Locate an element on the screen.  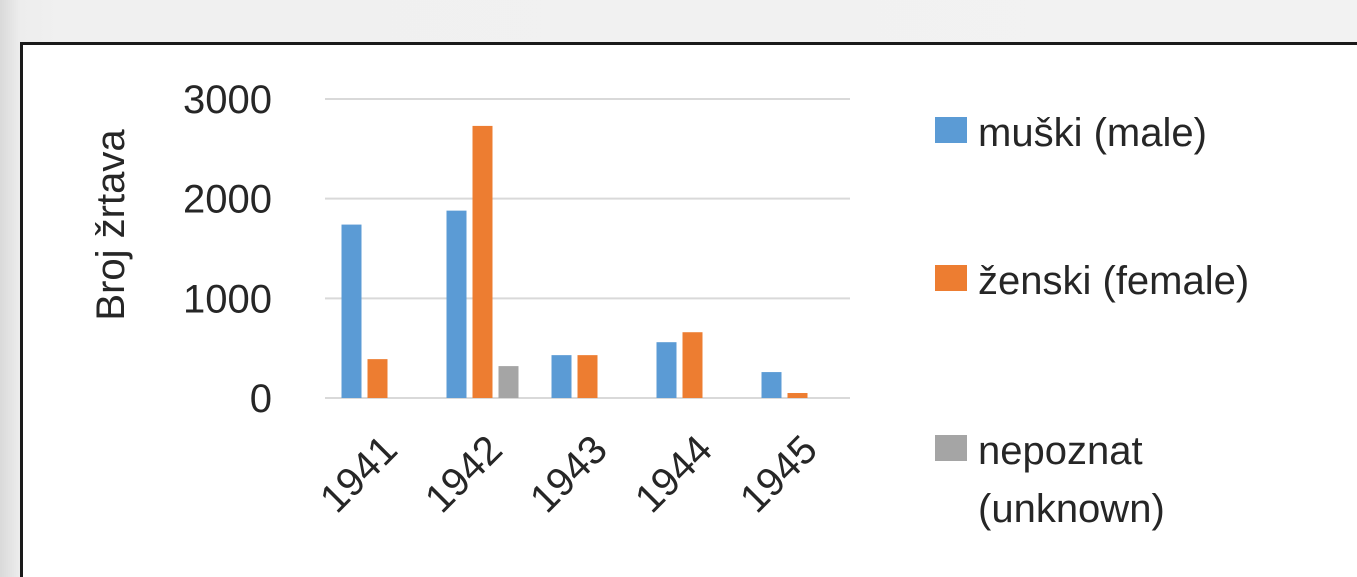
legend-label: (unknown) is located at coordinates (1071, 509).